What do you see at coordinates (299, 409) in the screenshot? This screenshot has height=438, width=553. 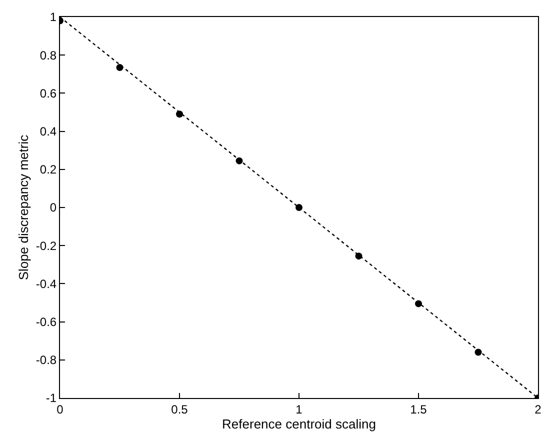 I see `x-tick-label: 1` at bounding box center [299, 409].